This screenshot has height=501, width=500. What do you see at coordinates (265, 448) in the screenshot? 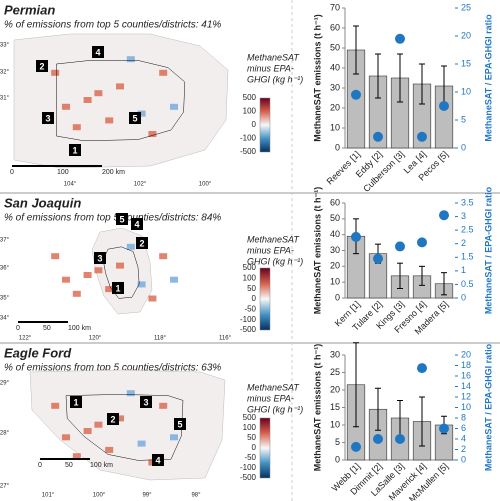
I see `colorbar` at bounding box center [265, 448].